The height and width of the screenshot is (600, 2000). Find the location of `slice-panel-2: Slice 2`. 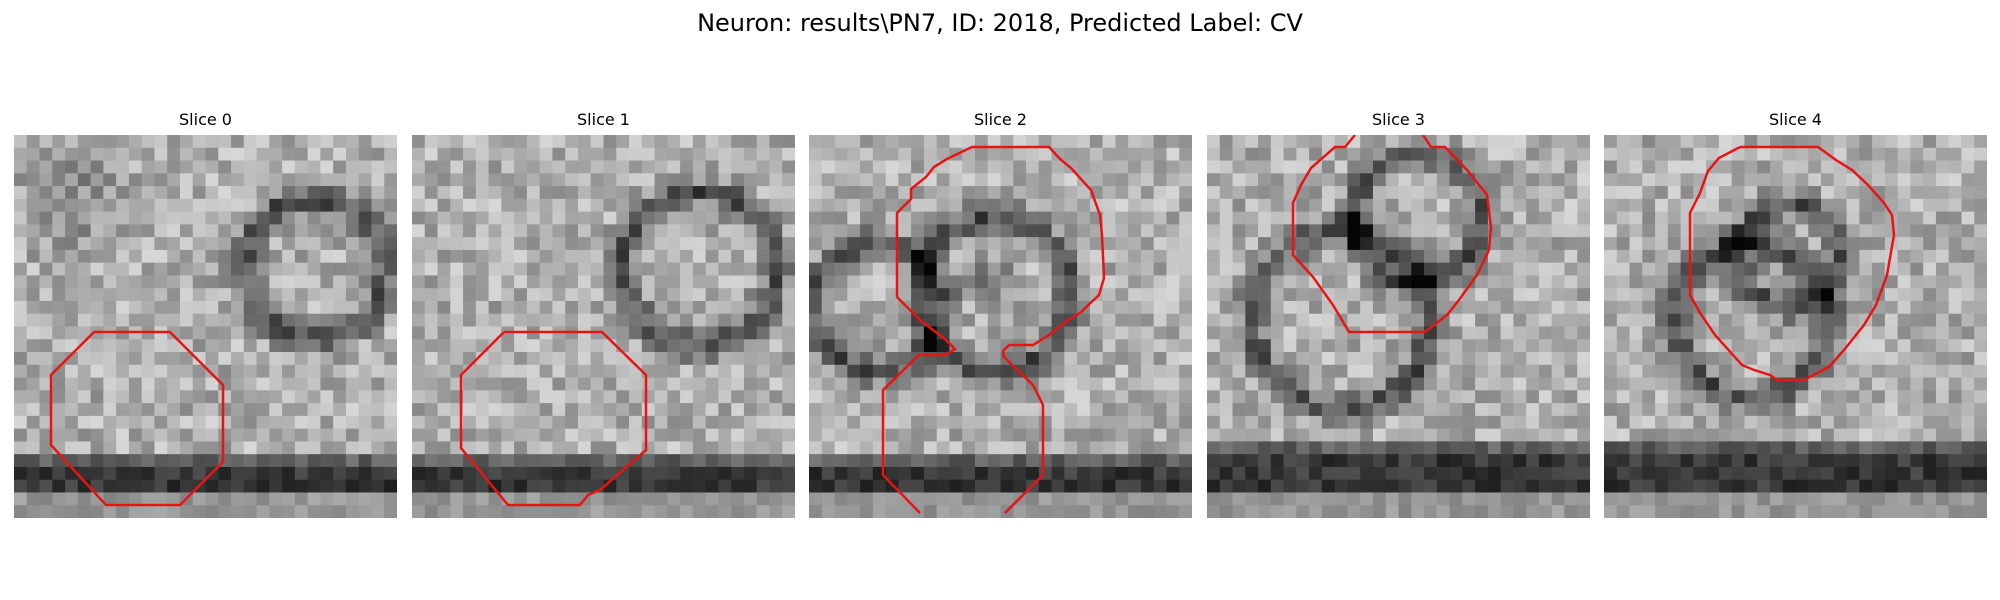

slice-panel-2: Slice 2 is located at coordinates (1000, 314).